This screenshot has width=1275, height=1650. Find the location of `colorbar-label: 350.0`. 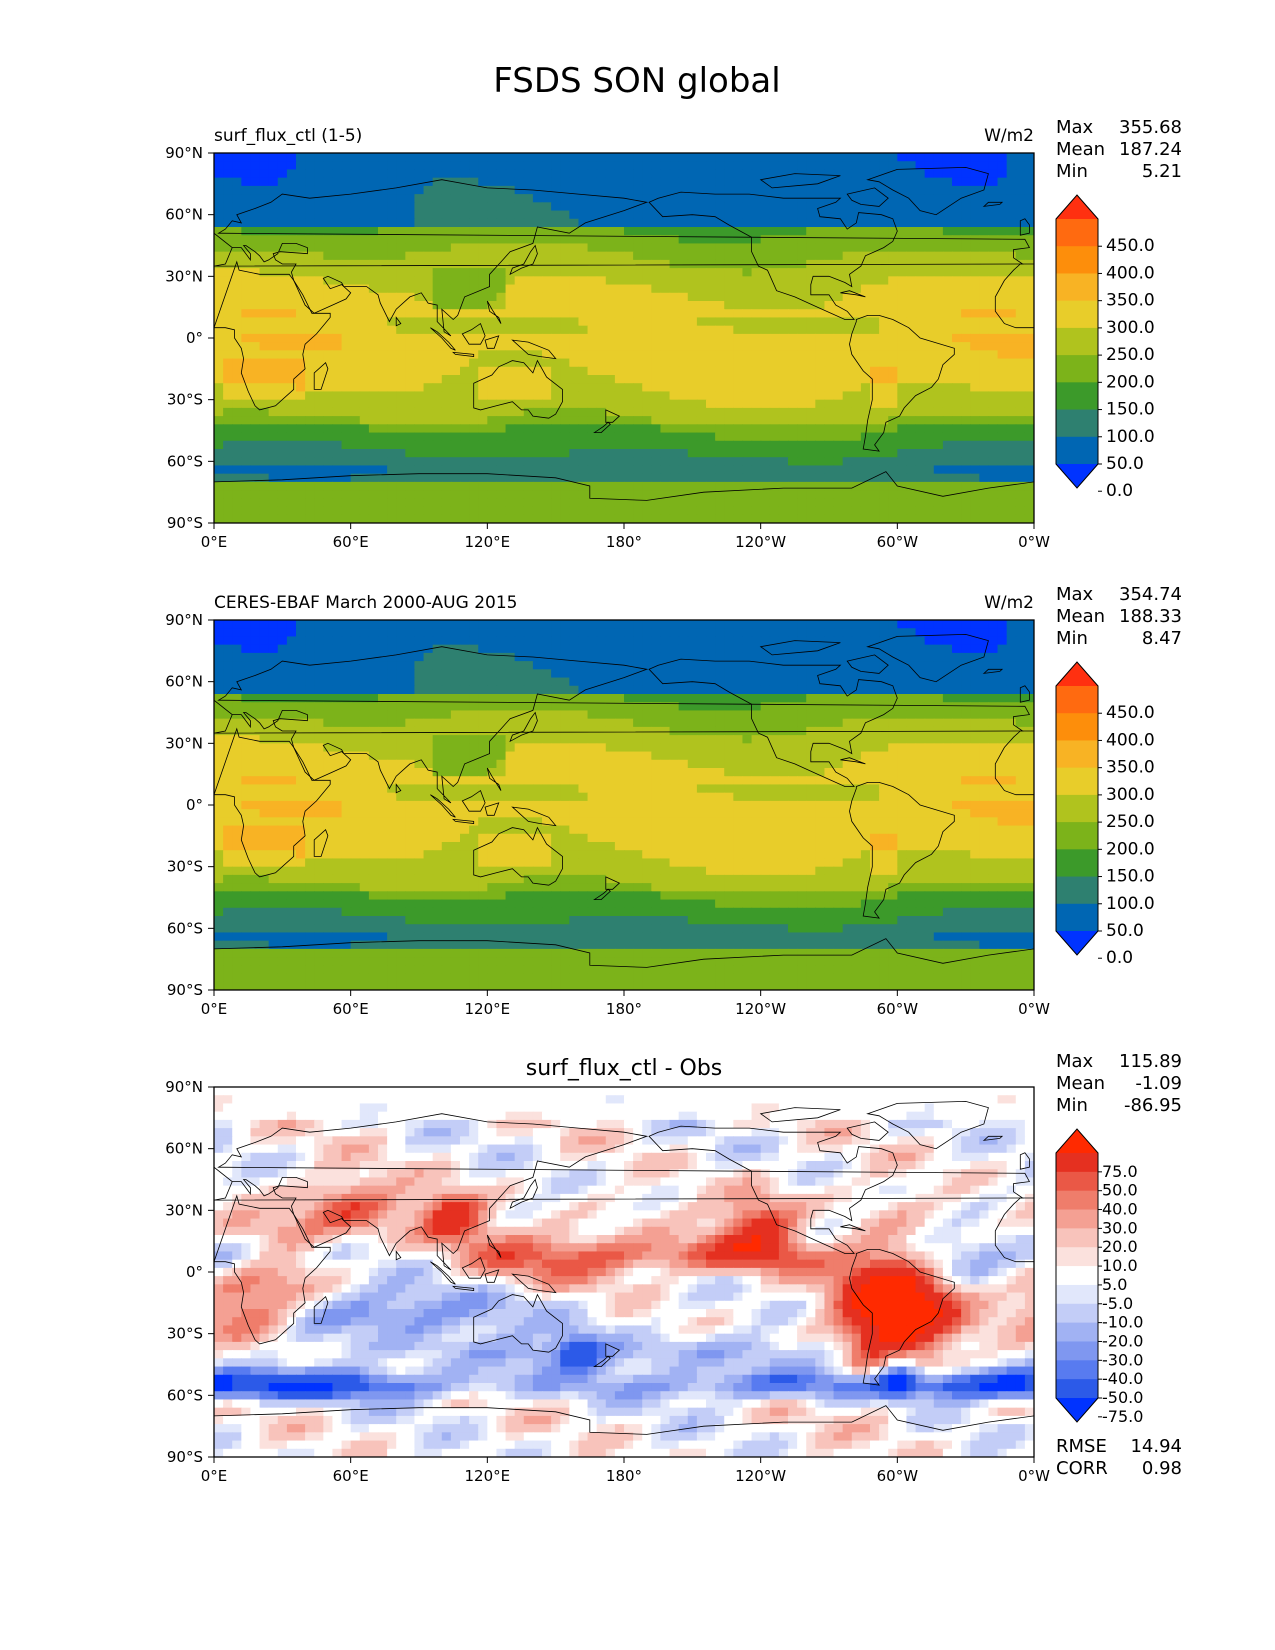

colorbar-label: 350.0 is located at coordinates (1130, 768).